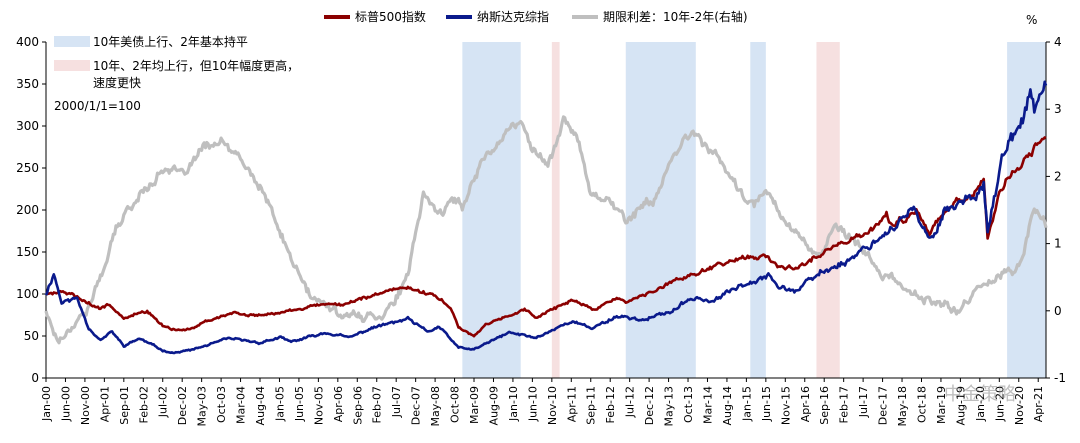 This screenshot has height=443, width=1080. Describe the element at coordinates (143, 404) in the screenshot. I see `x-tick-label: Feb-02` at that location.